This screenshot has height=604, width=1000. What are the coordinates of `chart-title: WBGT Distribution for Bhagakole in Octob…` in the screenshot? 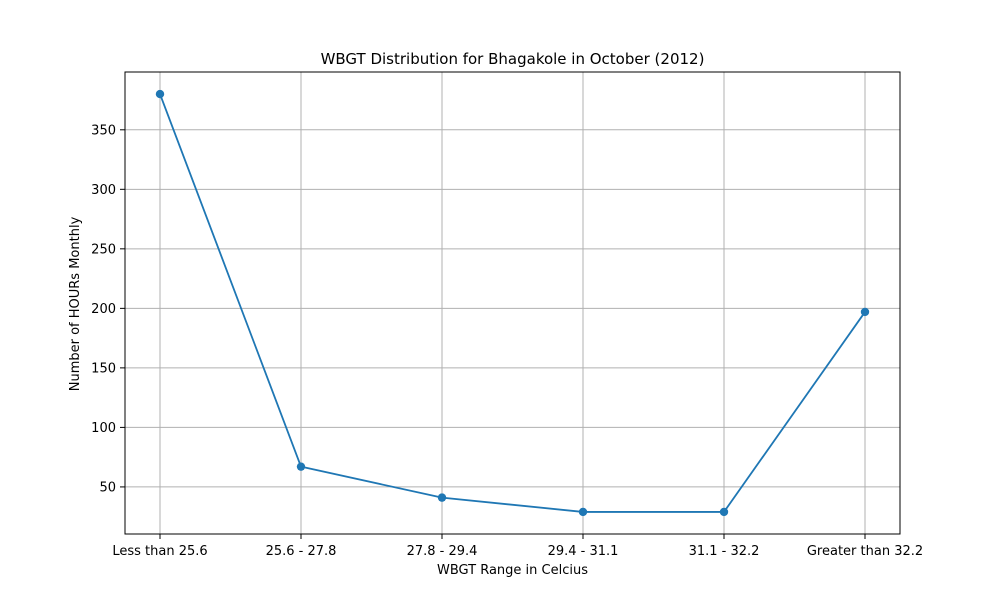 It's located at (513, 59).